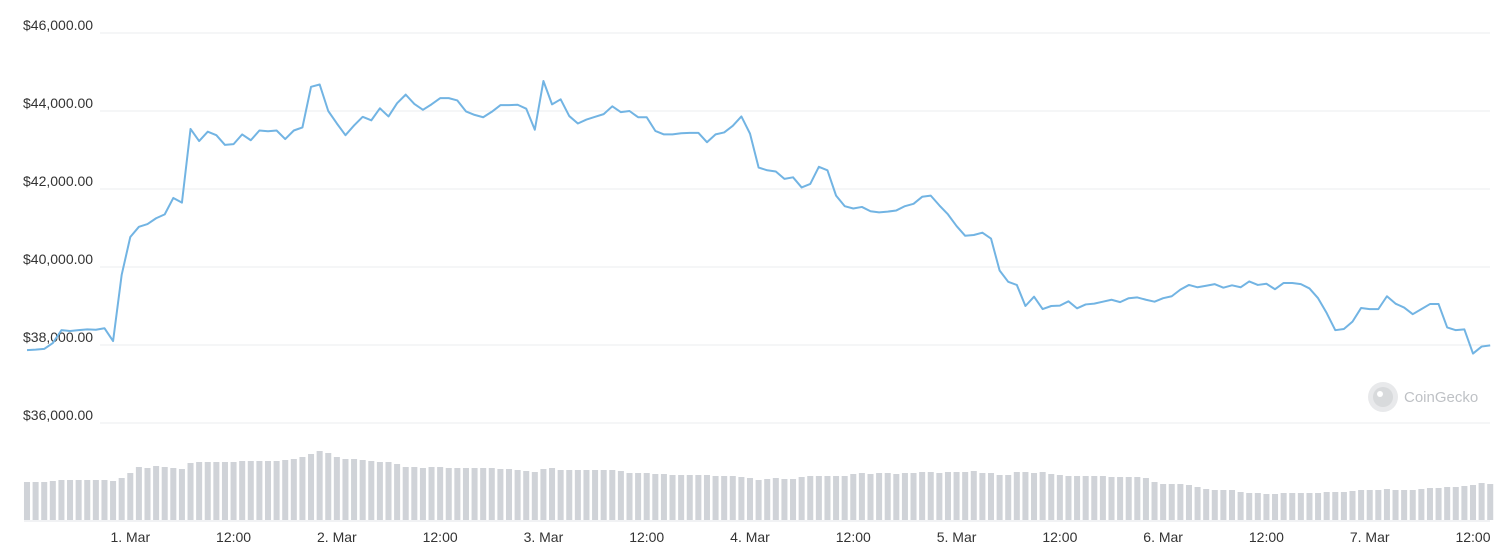 The height and width of the screenshot is (560, 1499). I want to click on watermark-logo-eye, so click(1380, 394).